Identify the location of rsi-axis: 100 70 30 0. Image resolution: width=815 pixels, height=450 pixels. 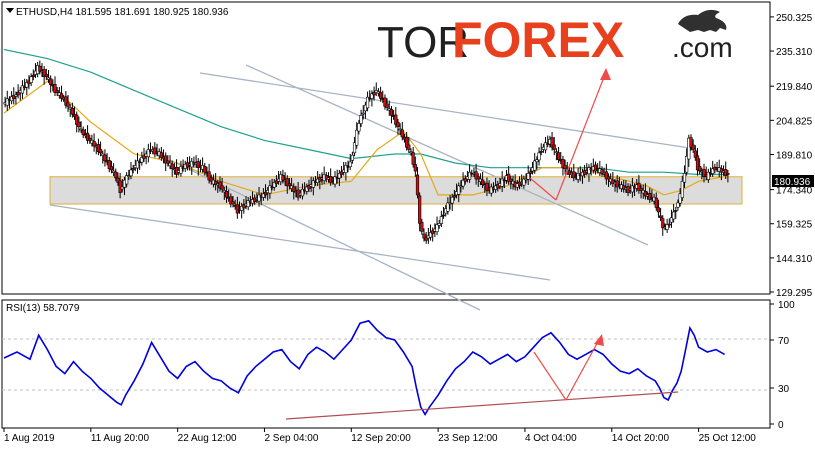
(782, 365).